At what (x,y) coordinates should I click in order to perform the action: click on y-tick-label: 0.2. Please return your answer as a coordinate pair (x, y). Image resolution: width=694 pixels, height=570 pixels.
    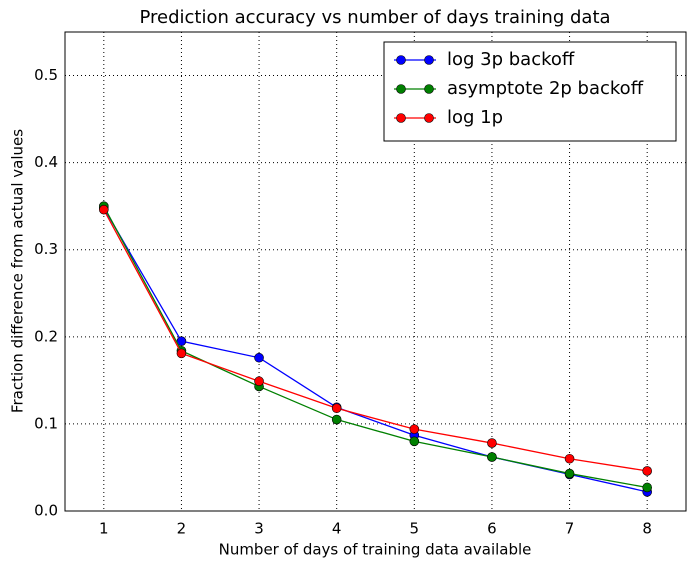
    Looking at the image, I should click on (46, 336).